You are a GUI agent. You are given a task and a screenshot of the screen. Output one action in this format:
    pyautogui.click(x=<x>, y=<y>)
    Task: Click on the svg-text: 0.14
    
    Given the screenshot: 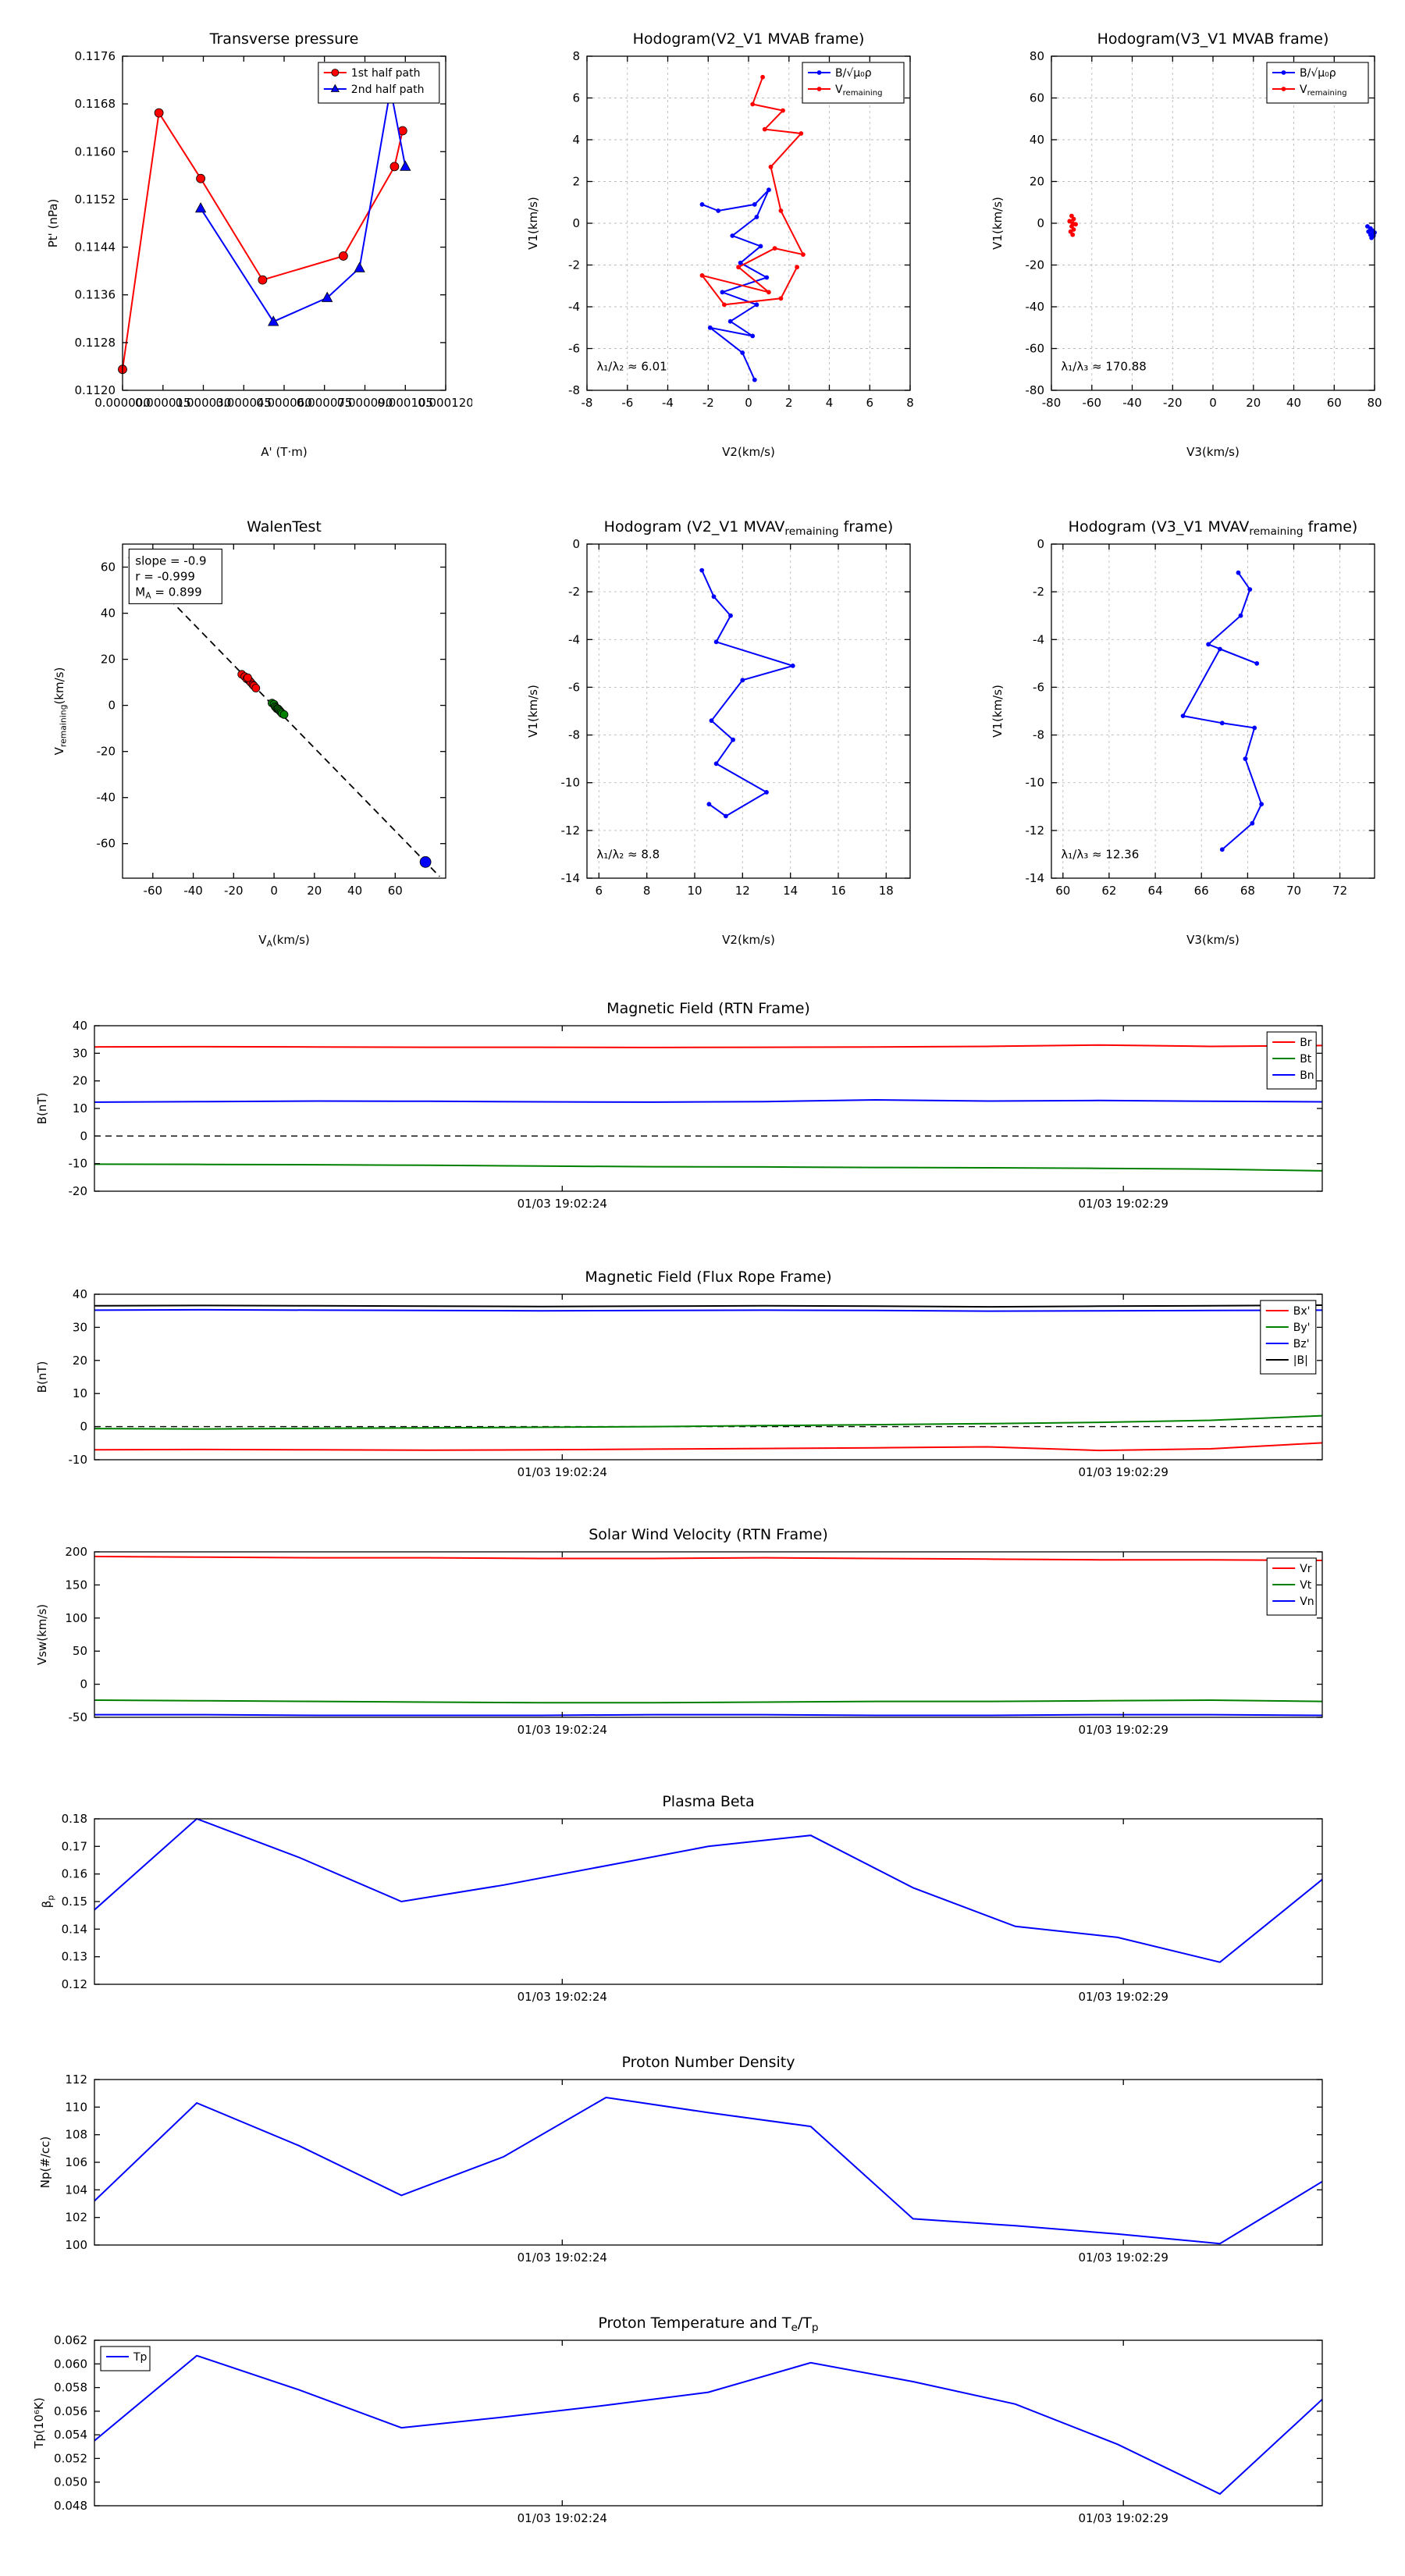 What is the action you would take?
    pyautogui.click(x=74, y=1929)
    